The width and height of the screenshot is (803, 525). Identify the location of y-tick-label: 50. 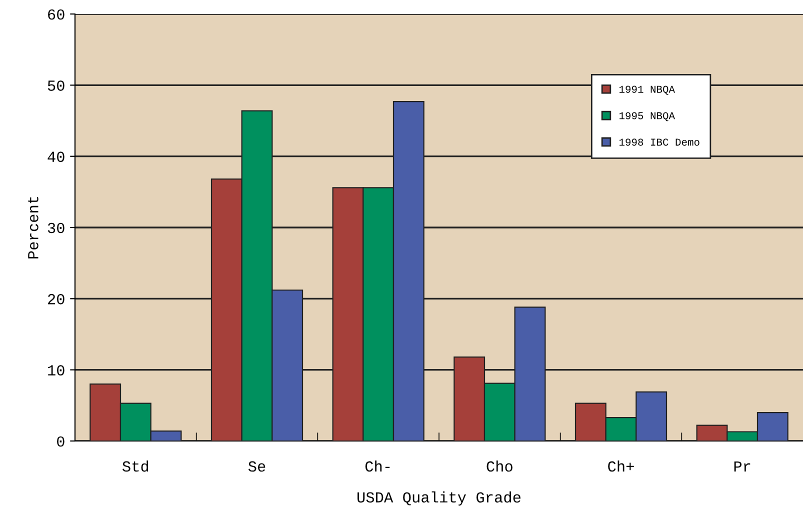
(56, 85).